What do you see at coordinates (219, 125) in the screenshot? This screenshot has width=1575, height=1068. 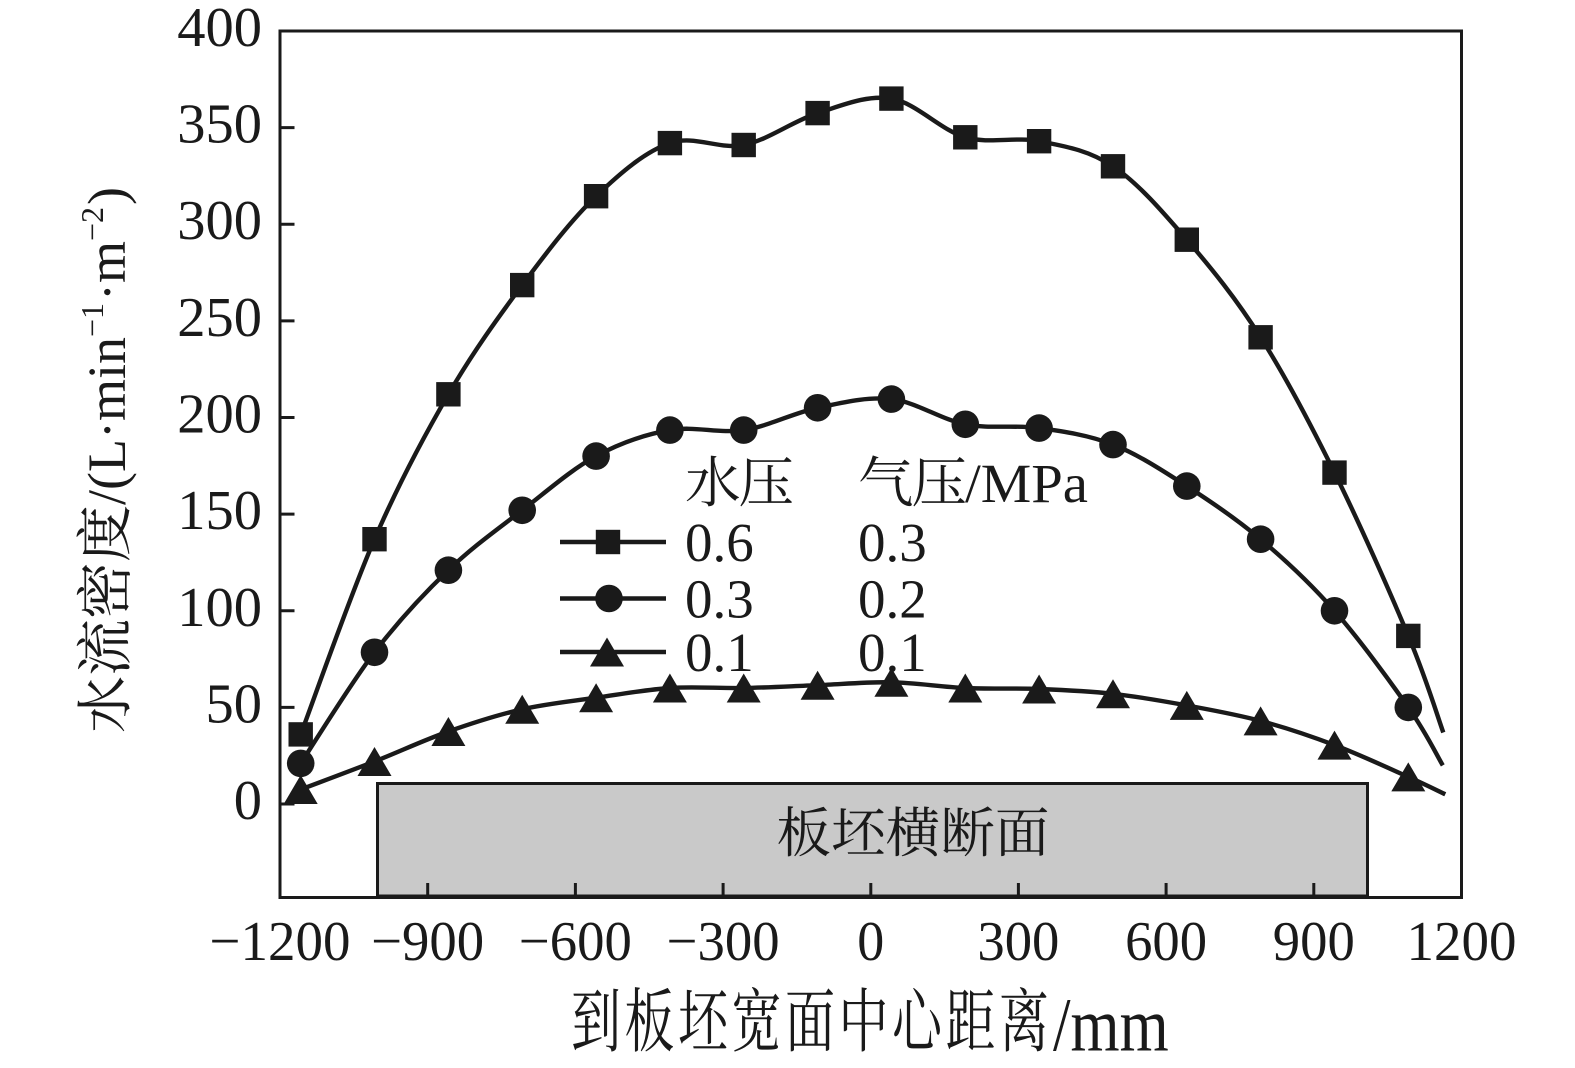 I see `svg-text: 350` at bounding box center [219, 125].